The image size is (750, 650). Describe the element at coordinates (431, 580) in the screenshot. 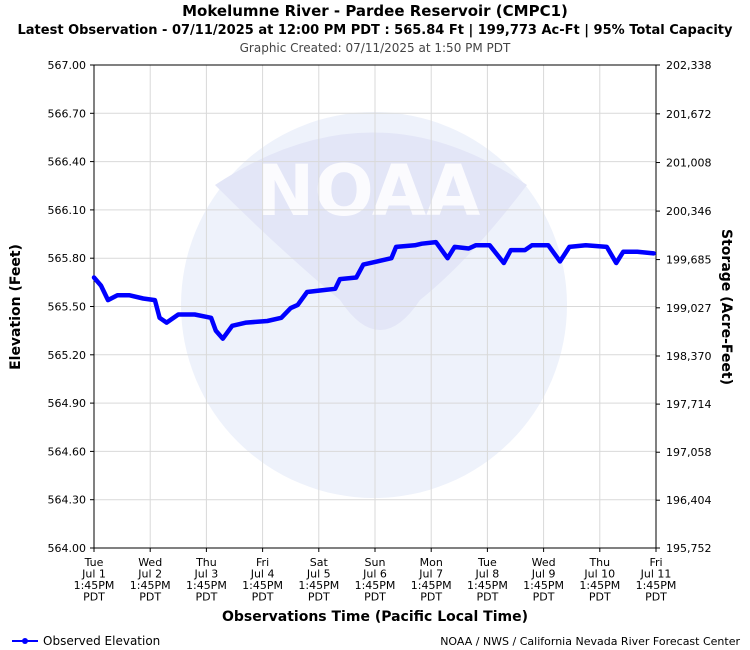

I see `x-tick-label: Mon Jul 7 1:45PM PDT` at that location.